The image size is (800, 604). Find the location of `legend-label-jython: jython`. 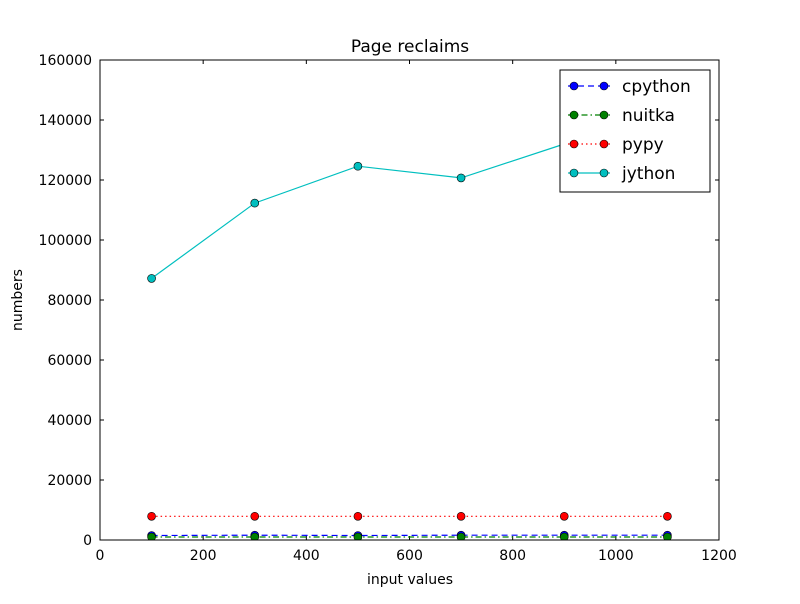

legend-label-jython: jython is located at coordinates (648, 174).